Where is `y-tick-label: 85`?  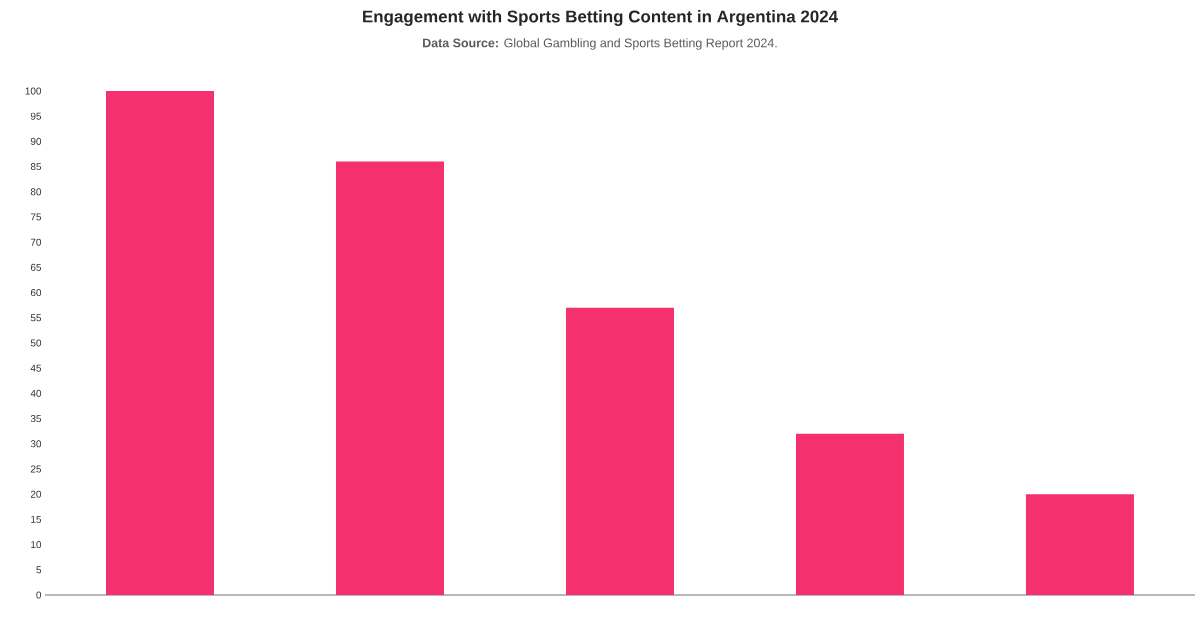 y-tick-label: 85 is located at coordinates (36, 167).